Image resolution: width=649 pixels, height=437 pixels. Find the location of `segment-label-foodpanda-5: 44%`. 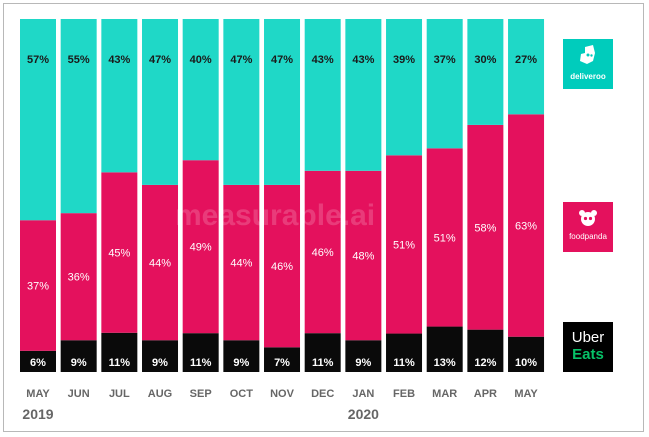

segment-label-foodpanda-5: 44% is located at coordinates (241, 264).